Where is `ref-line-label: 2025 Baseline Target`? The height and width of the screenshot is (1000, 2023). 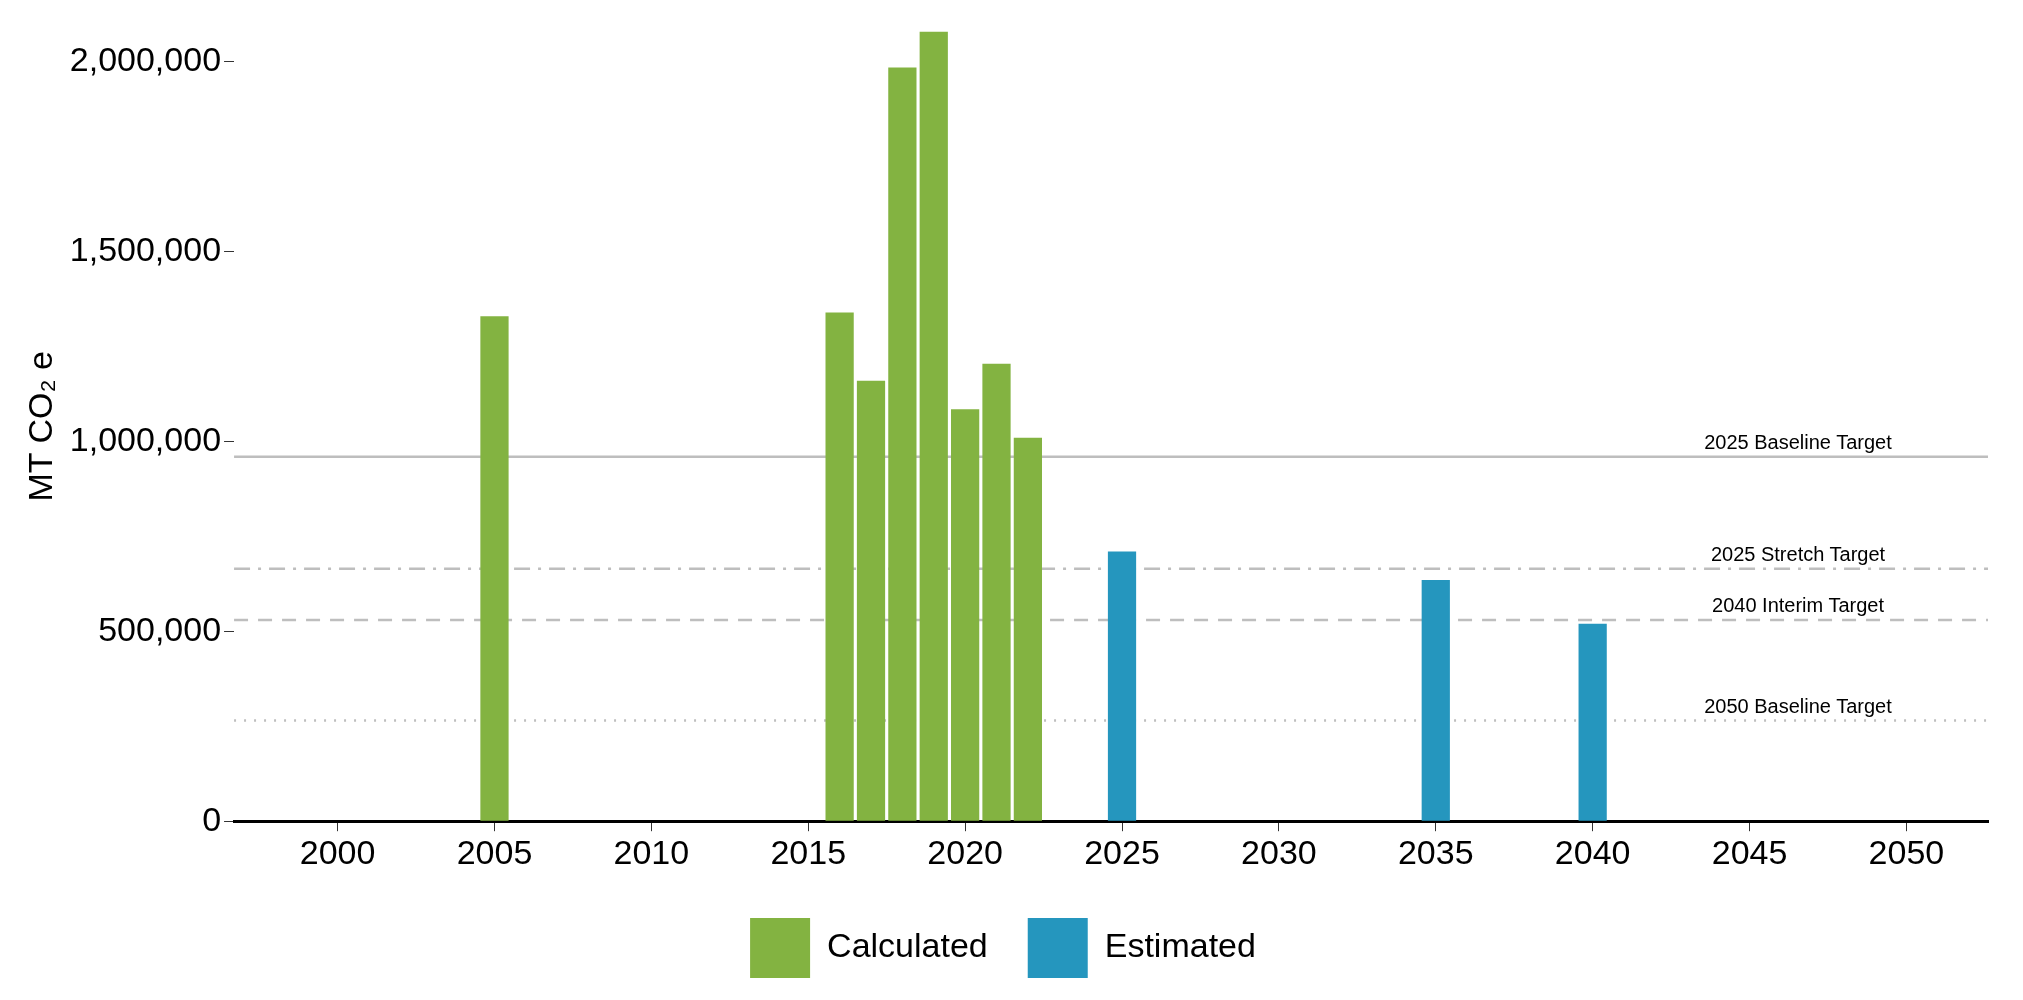 ref-line-label: 2025 Baseline Target is located at coordinates (1798, 442).